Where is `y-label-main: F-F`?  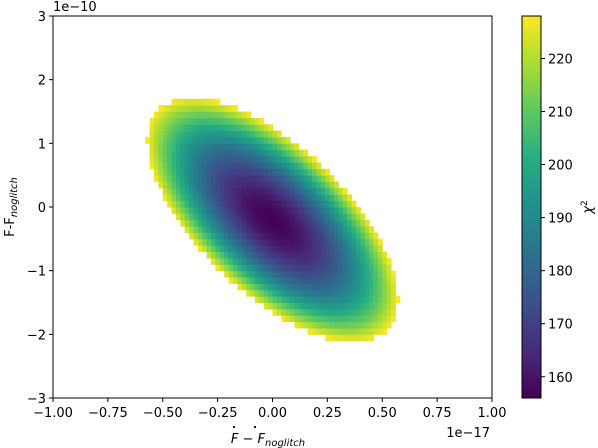
y-label-main: F-F is located at coordinates (10, 227).